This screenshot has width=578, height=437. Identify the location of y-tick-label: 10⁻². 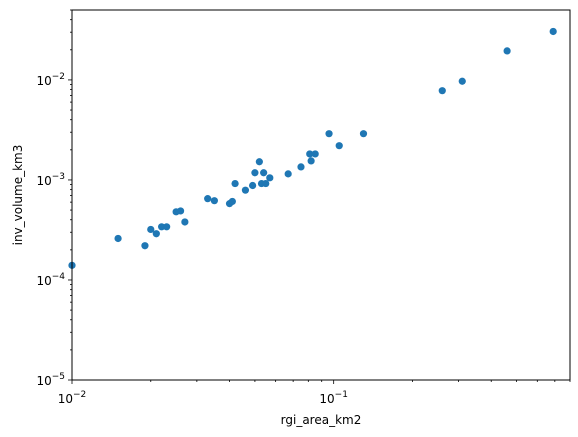
(50, 80).